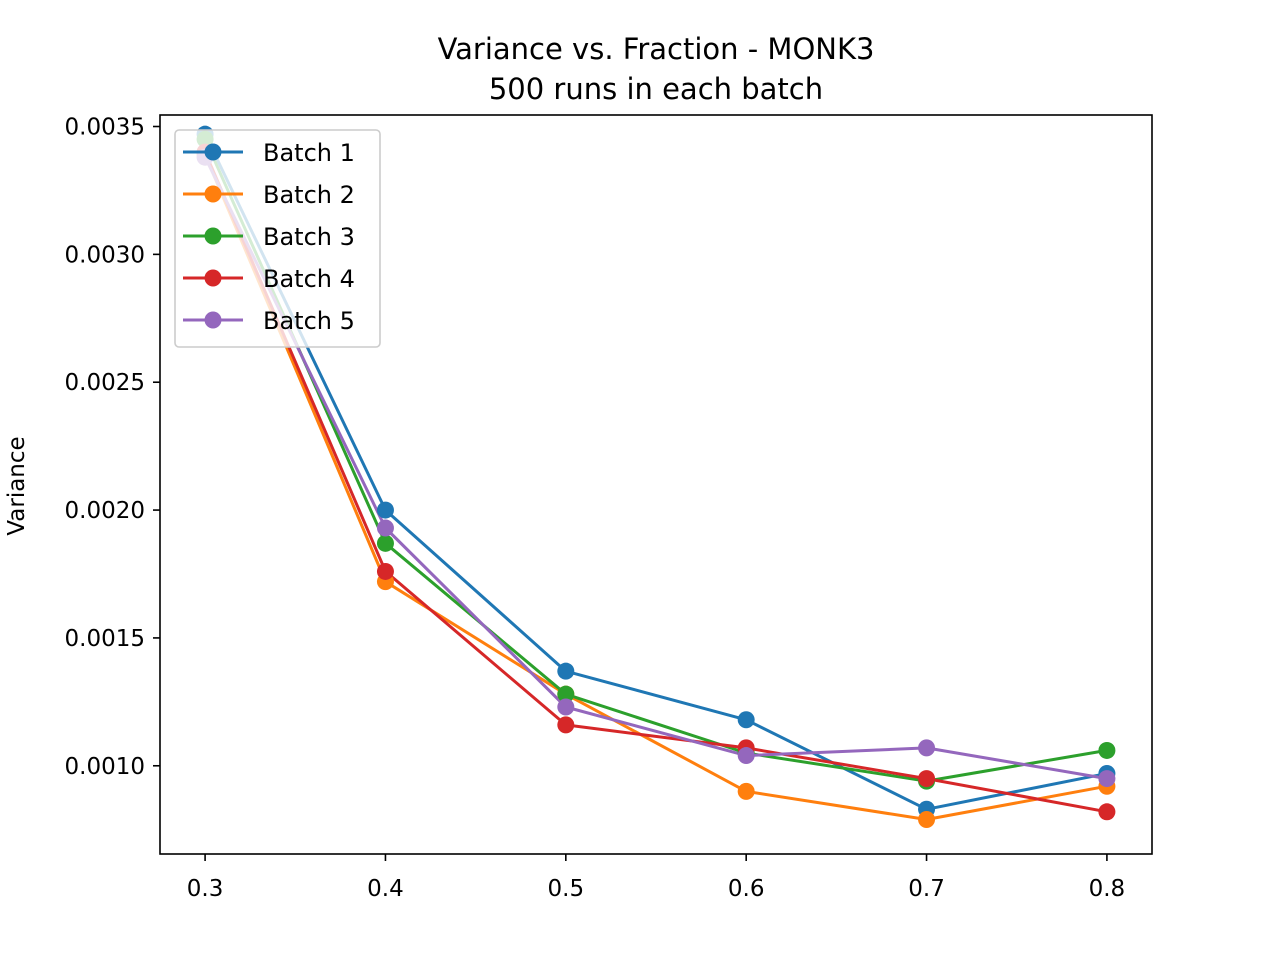 This screenshot has height=960, width=1280. Describe the element at coordinates (566, 889) in the screenshot. I see `x-tick-label: 0.5` at that location.